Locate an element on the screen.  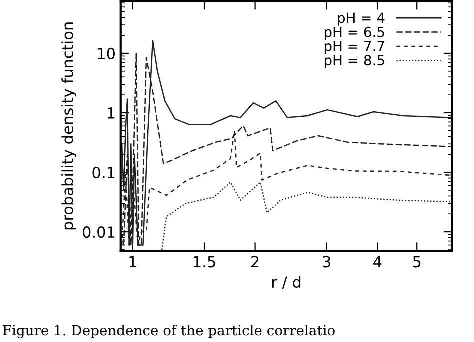
legend-label: pH = 6.5 is located at coordinates (354, 33).